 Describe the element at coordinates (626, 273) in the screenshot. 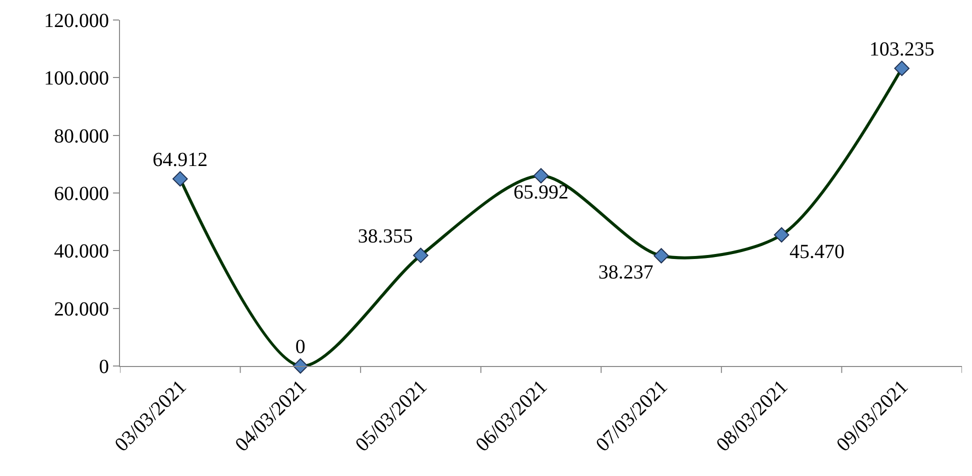

I see `data-label: 38.237` at that location.